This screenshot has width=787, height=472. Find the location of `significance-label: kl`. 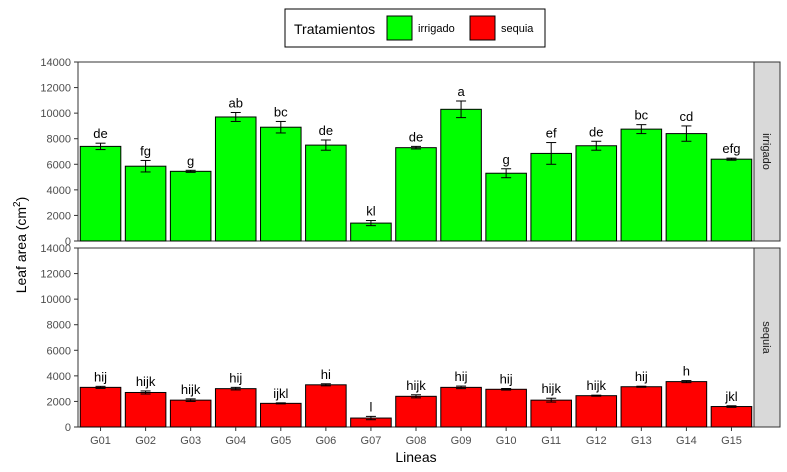

significance-label: kl is located at coordinates (371, 211).